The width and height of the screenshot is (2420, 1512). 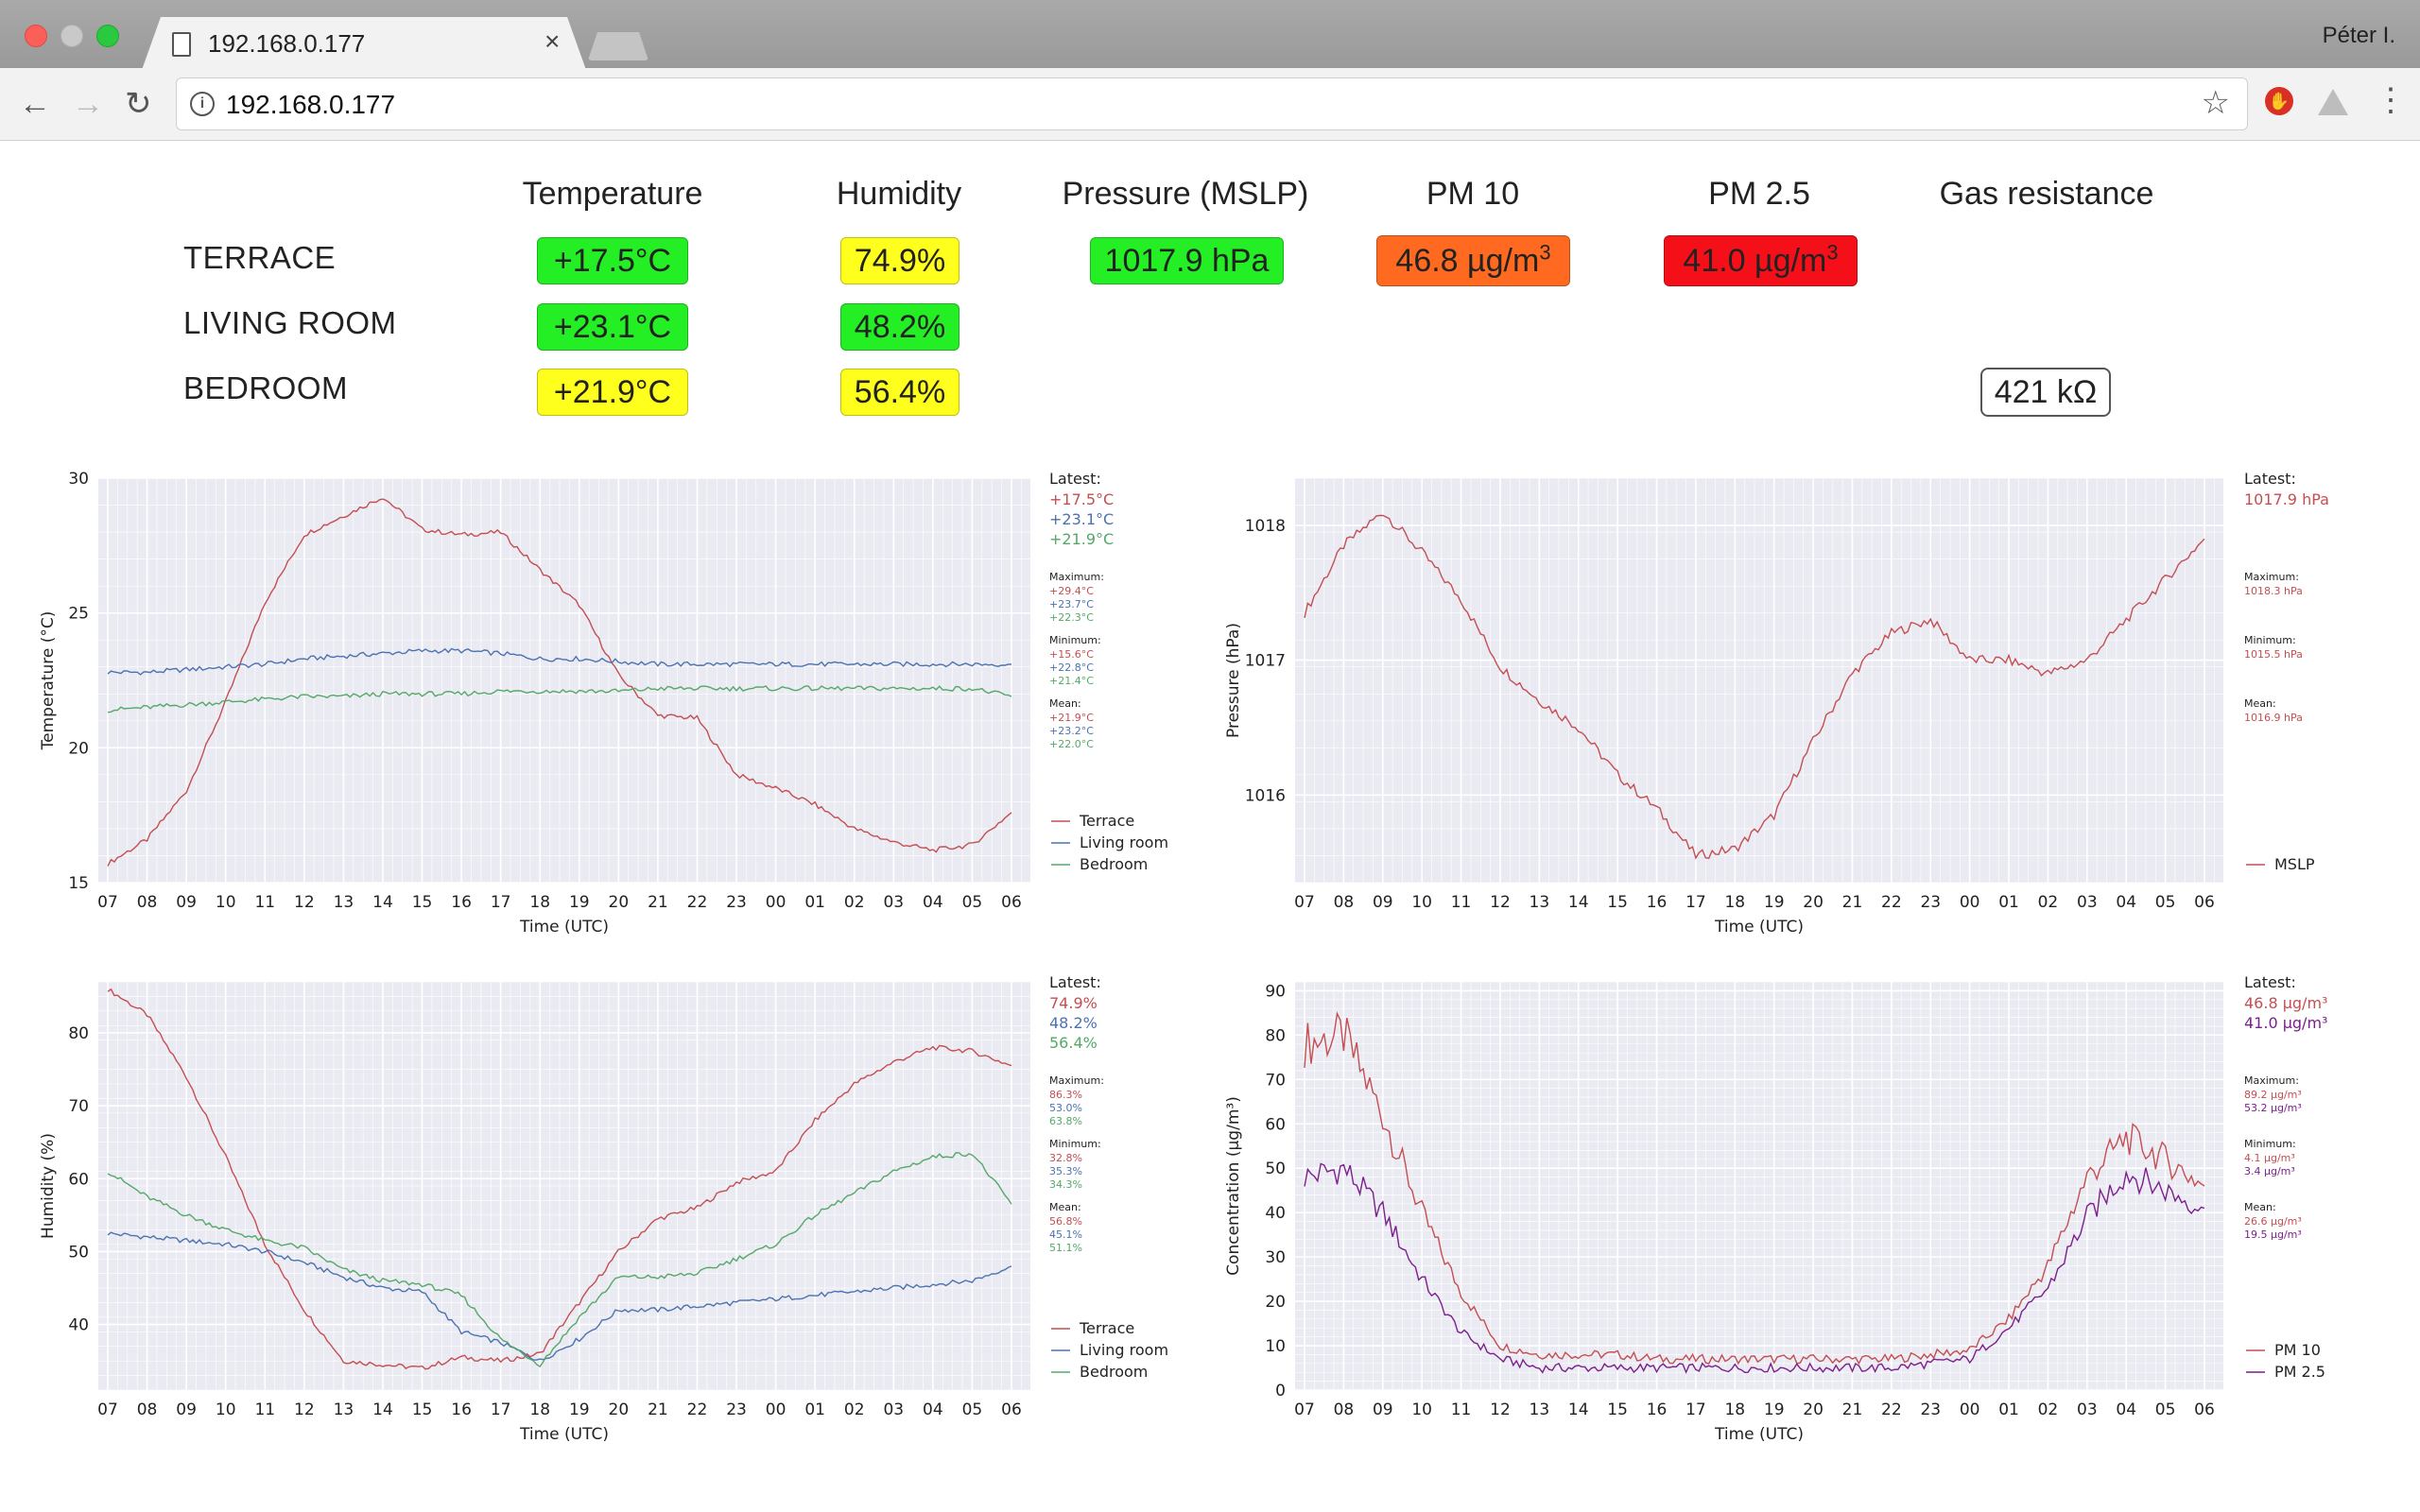 What do you see at coordinates (1970, 902) in the screenshot?
I see `x-tick-label: 00` at bounding box center [1970, 902].